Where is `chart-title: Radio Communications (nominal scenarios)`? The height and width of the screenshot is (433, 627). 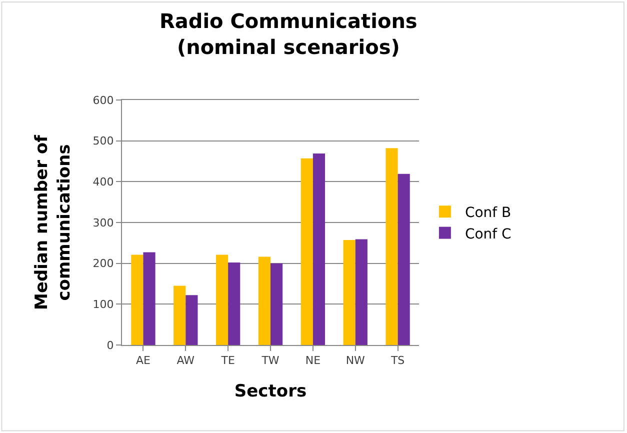
chart-title: Radio Communications (nominal scenarios) is located at coordinates (288, 34).